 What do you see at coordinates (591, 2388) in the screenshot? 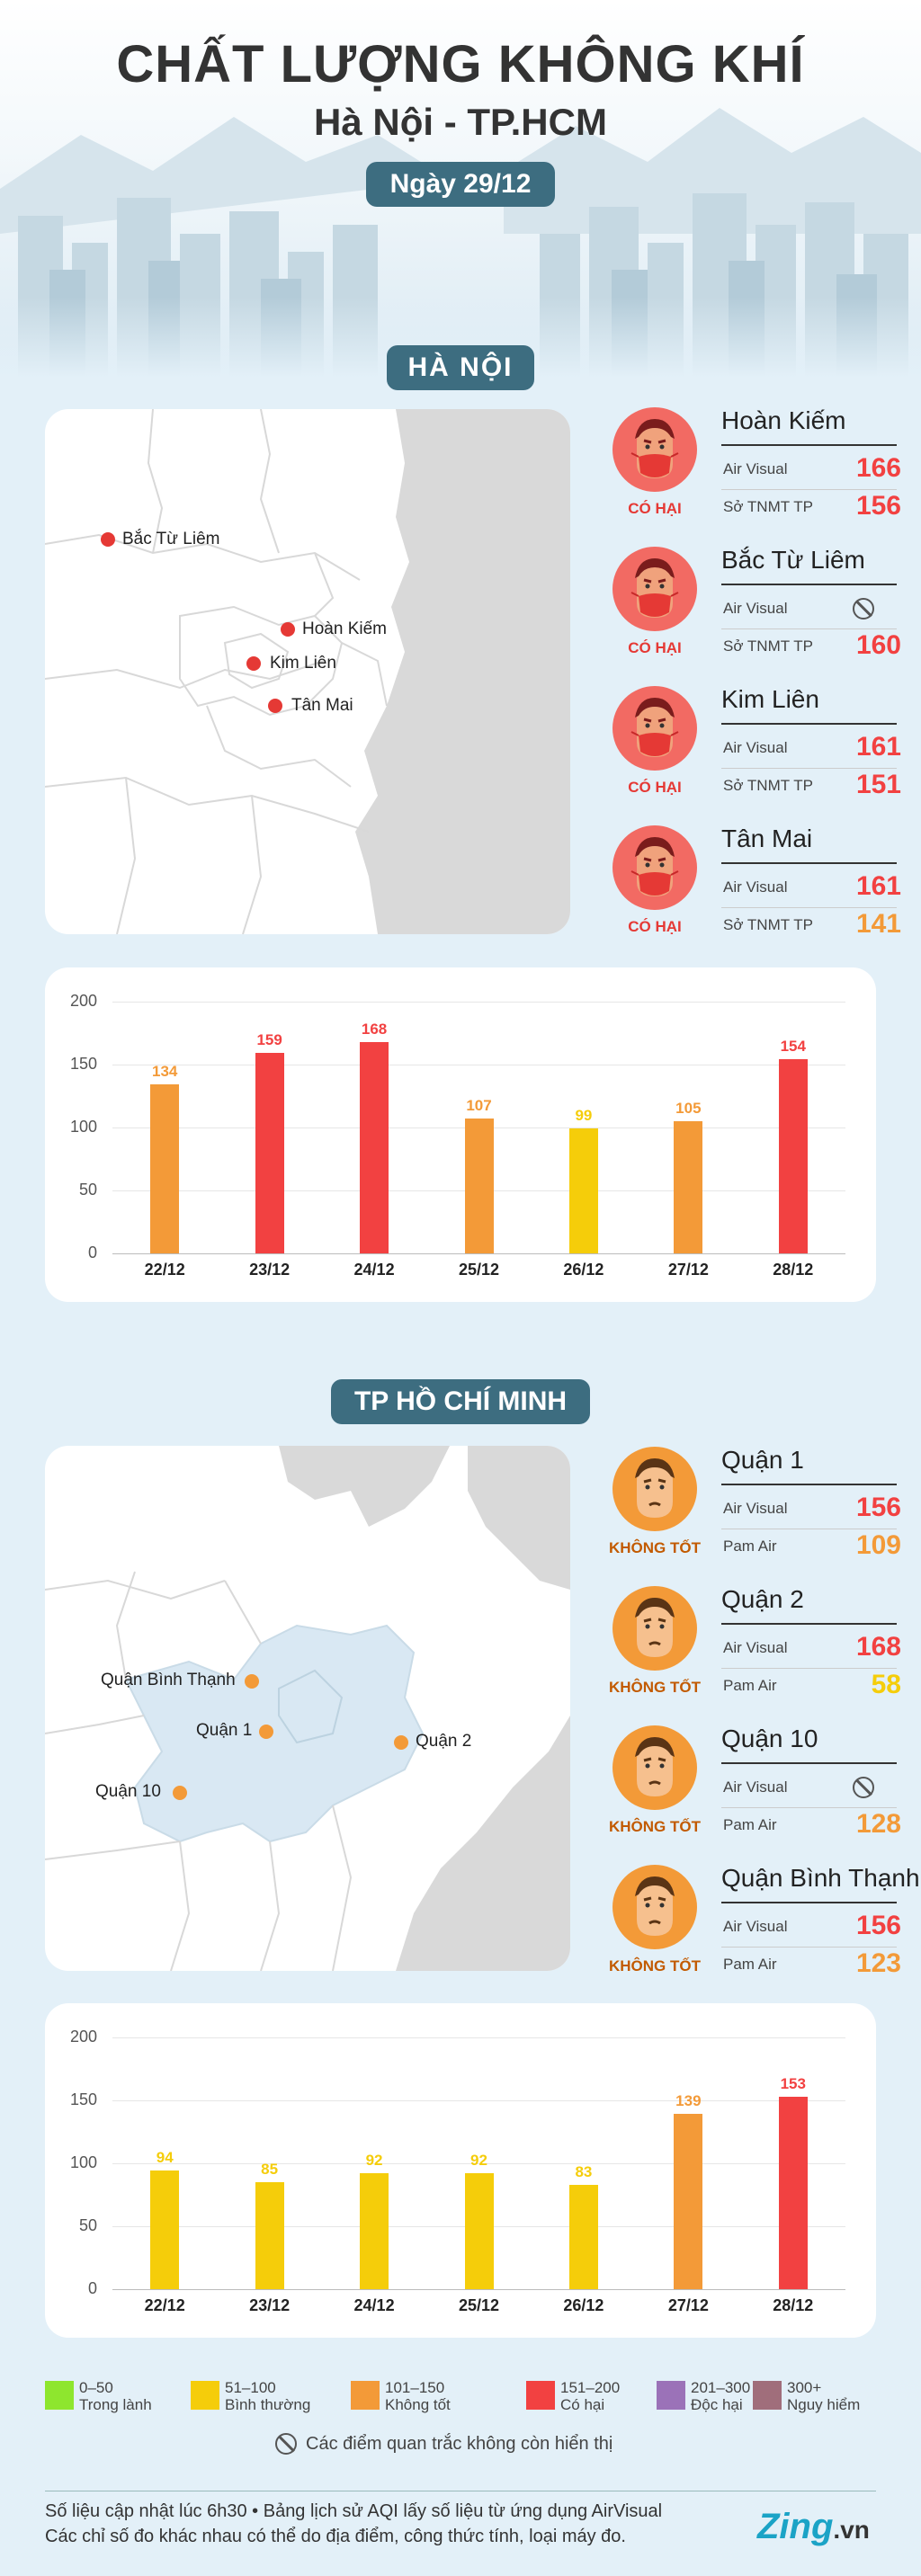
I see `legend-range: 151–200` at bounding box center [591, 2388].